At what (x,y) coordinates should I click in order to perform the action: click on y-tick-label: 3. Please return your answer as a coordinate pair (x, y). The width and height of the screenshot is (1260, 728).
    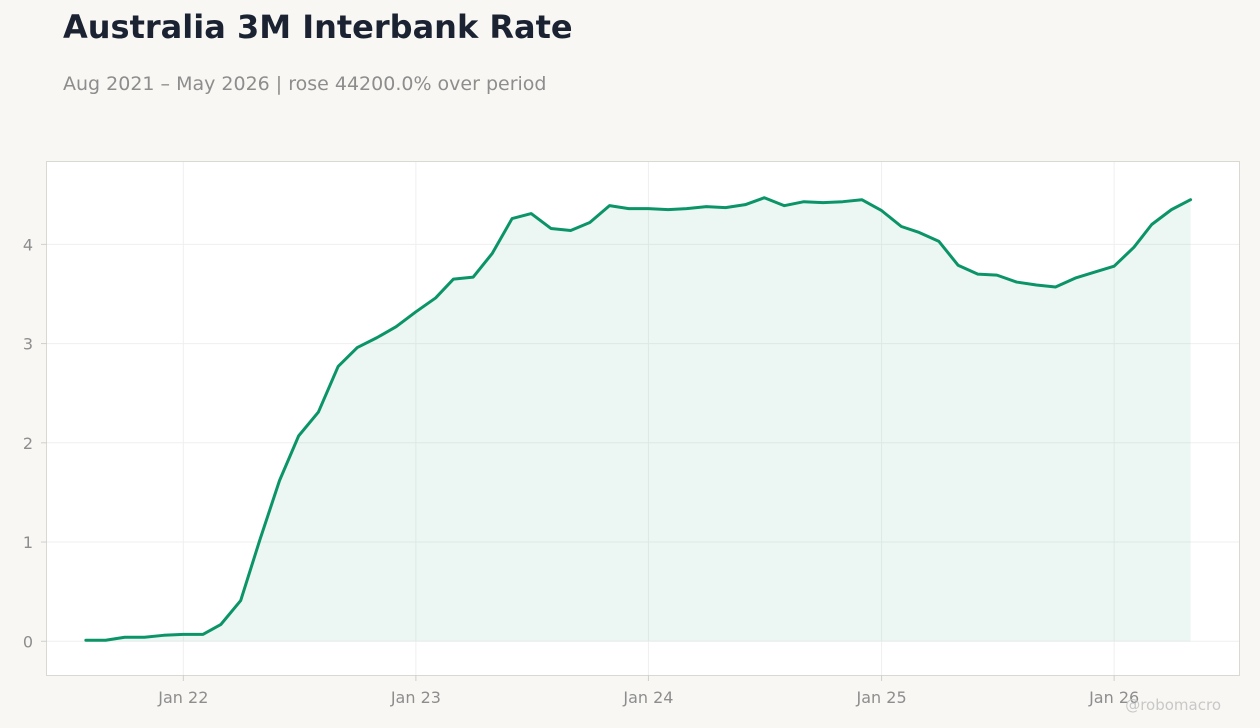
    Looking at the image, I should click on (28, 344).